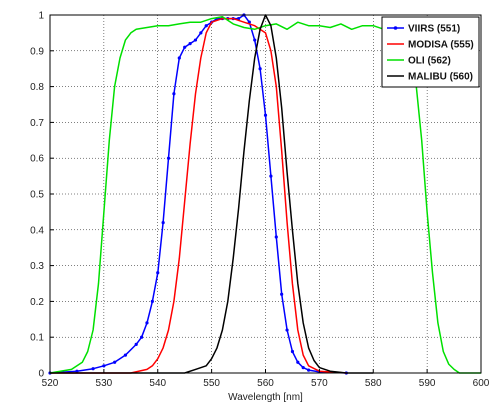 This screenshot has height=415, width=499. I want to click on legend-entry: VIIRS (551), so click(434, 29).